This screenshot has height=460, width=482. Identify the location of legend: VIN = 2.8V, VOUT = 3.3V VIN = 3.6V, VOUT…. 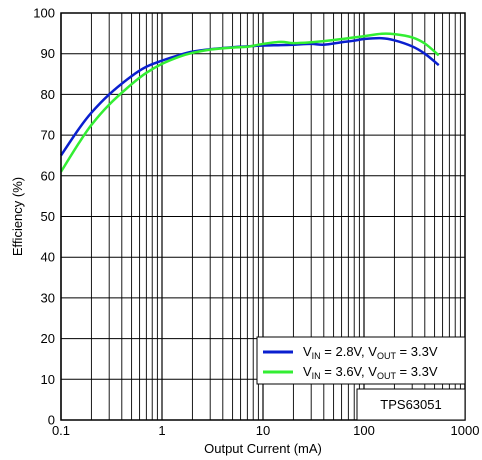
(361, 360).